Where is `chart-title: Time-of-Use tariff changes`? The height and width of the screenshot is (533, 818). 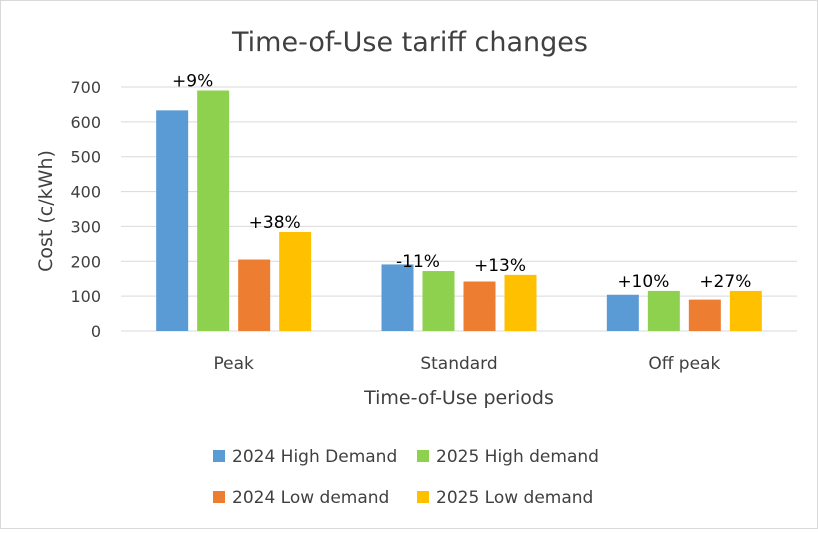
chart-title: Time-of-Use tariff changes is located at coordinates (409, 42).